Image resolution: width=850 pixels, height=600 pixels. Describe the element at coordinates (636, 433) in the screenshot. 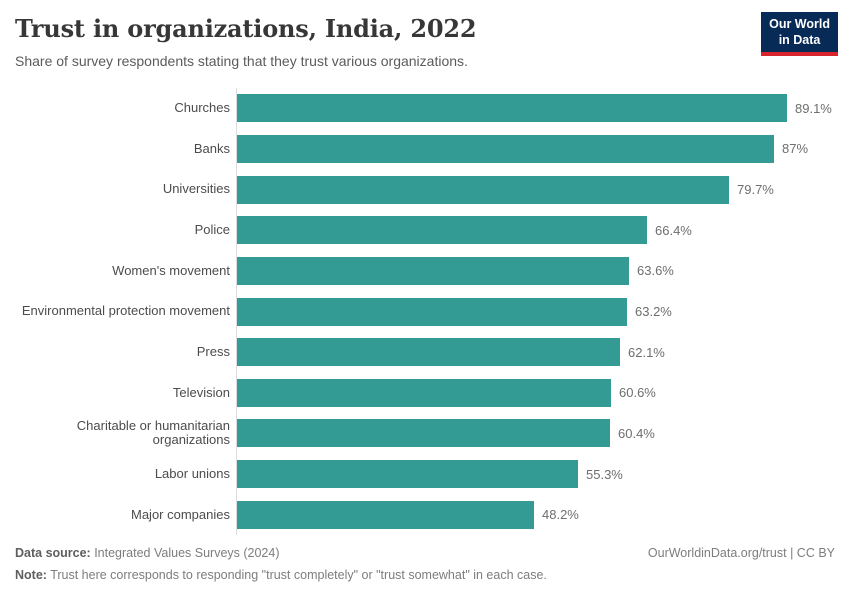

I see `value-label: 60.4%` at that location.